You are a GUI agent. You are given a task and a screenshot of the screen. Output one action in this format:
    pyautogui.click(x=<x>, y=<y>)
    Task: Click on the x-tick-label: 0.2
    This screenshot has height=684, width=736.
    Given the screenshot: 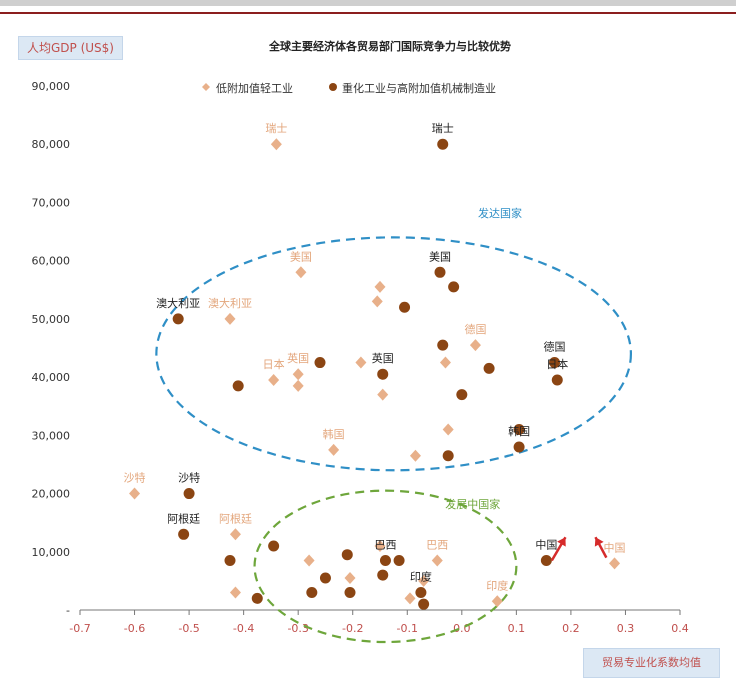 What is the action you would take?
    pyautogui.click(x=571, y=628)
    